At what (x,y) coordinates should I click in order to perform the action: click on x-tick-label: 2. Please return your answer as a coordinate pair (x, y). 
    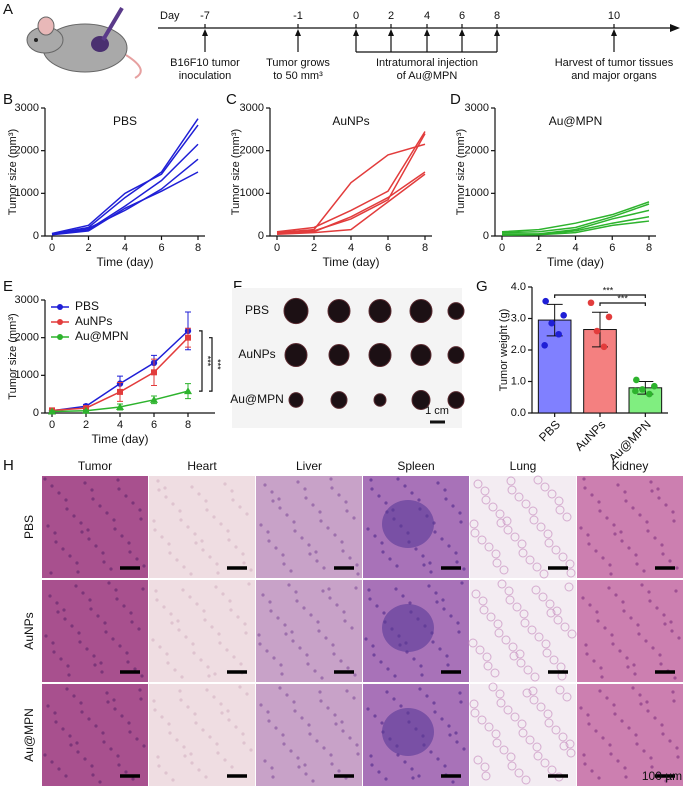
    Looking at the image, I should click on (88, 248).